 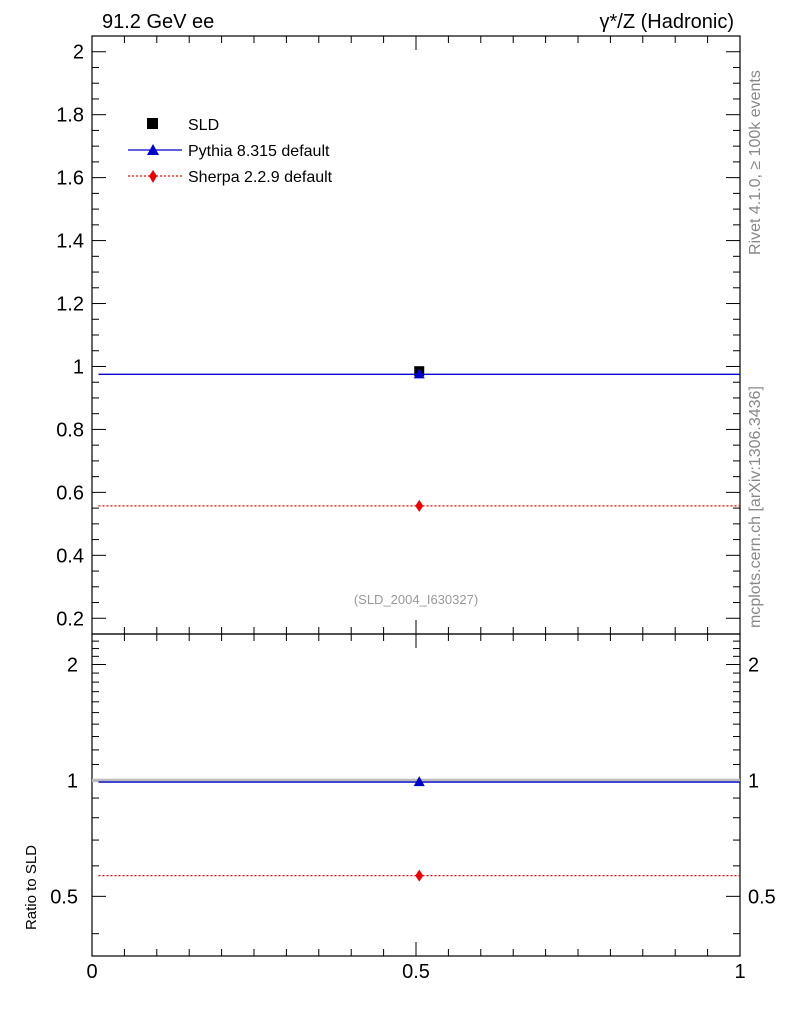 What do you see at coordinates (260, 177) in the screenshot?
I see `legend-sherpa-label: Sherpa 2.2.9 default` at bounding box center [260, 177].